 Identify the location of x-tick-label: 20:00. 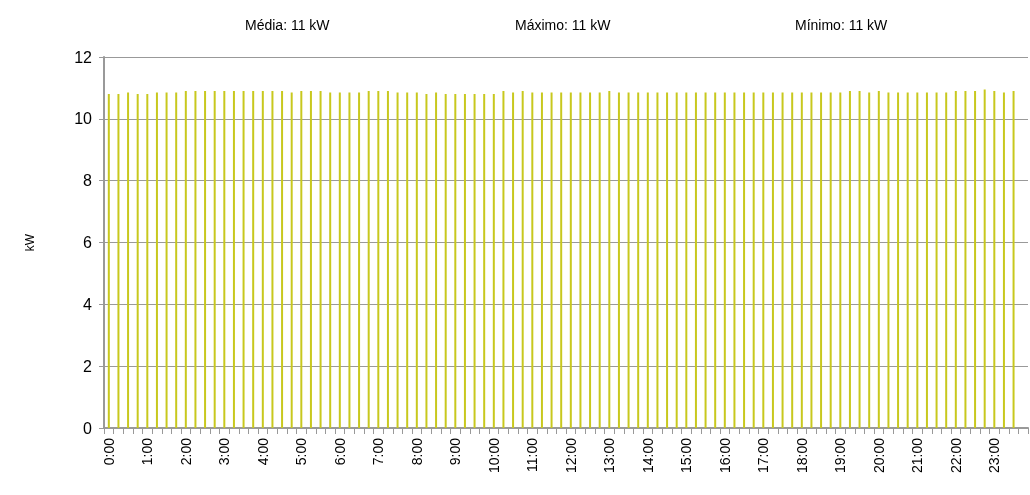
(878, 455).